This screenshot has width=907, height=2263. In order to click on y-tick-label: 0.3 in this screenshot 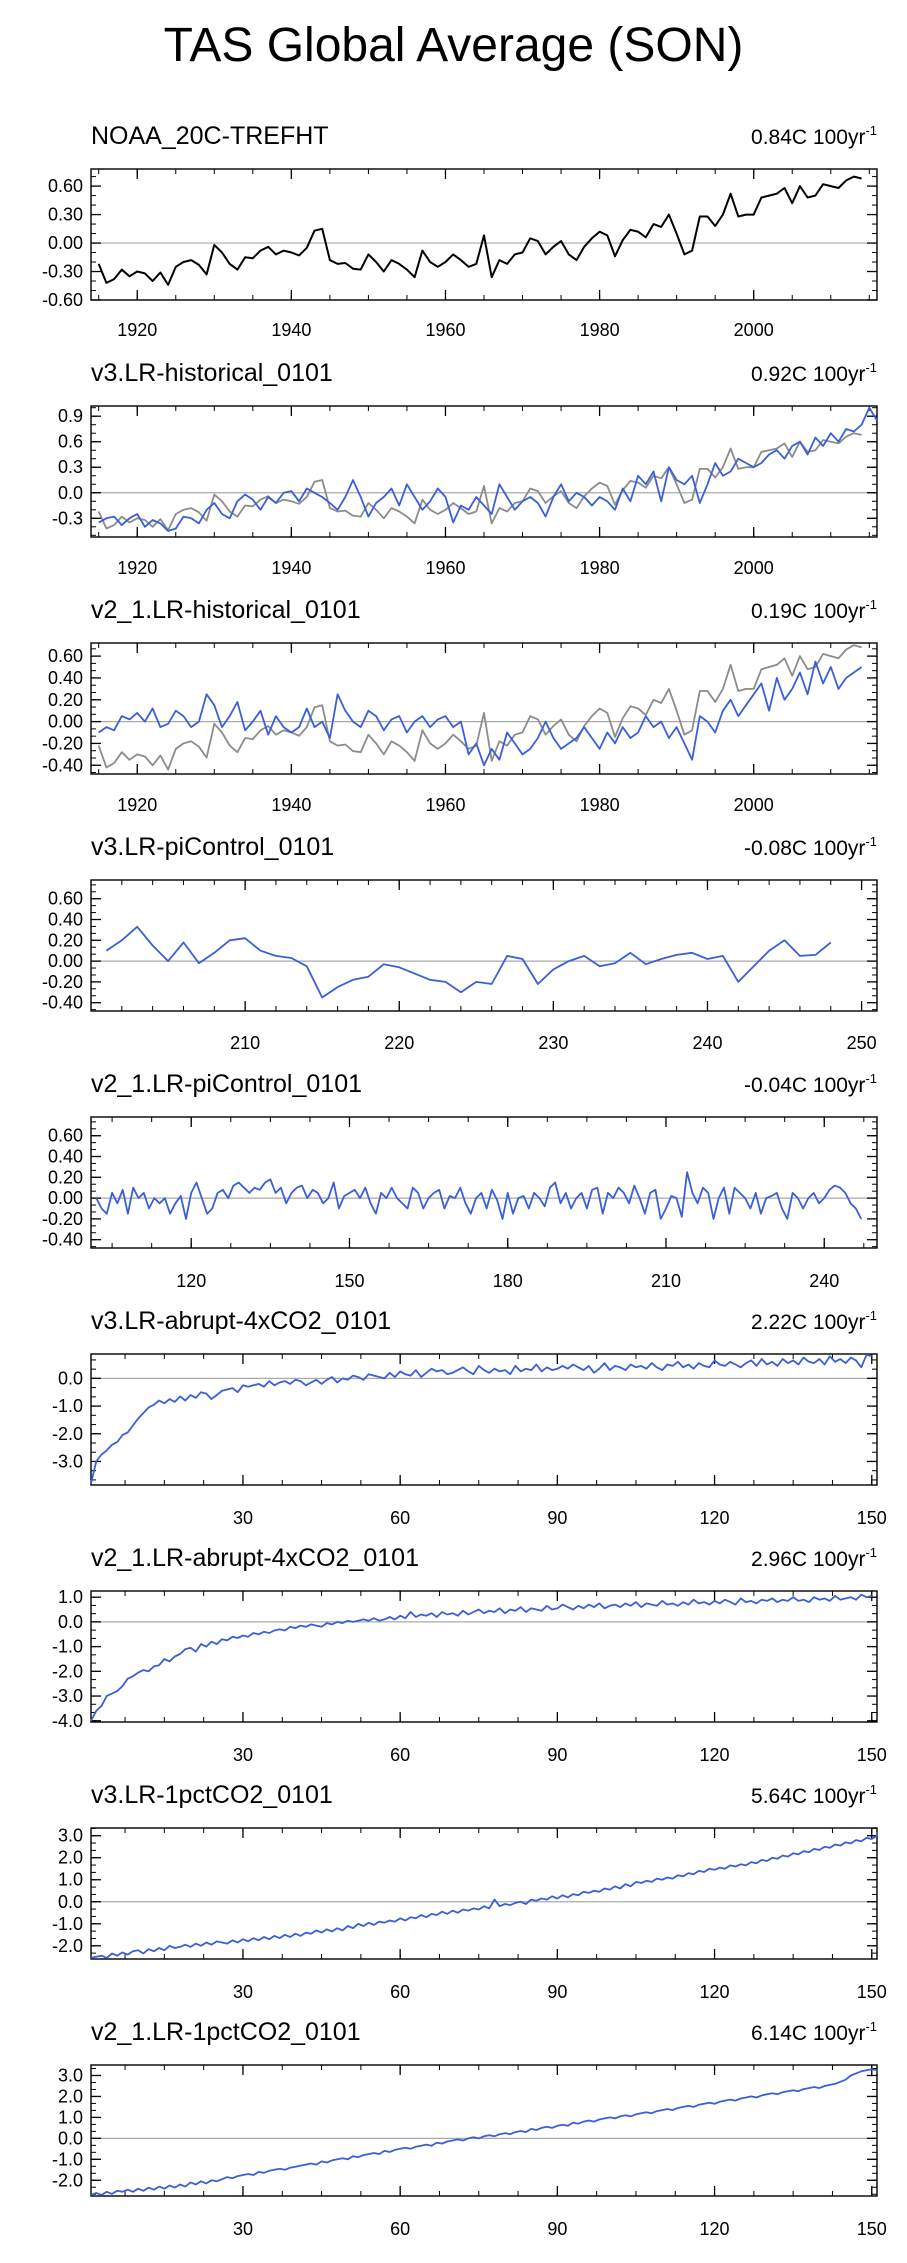, I will do `click(70, 467)`.